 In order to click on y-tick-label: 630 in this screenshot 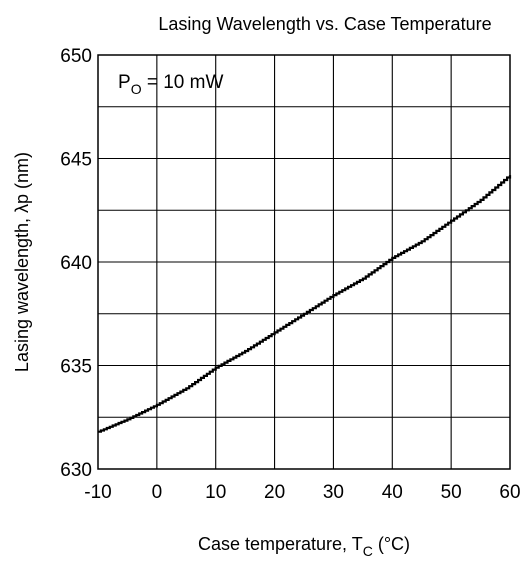, I will do `click(76, 470)`.